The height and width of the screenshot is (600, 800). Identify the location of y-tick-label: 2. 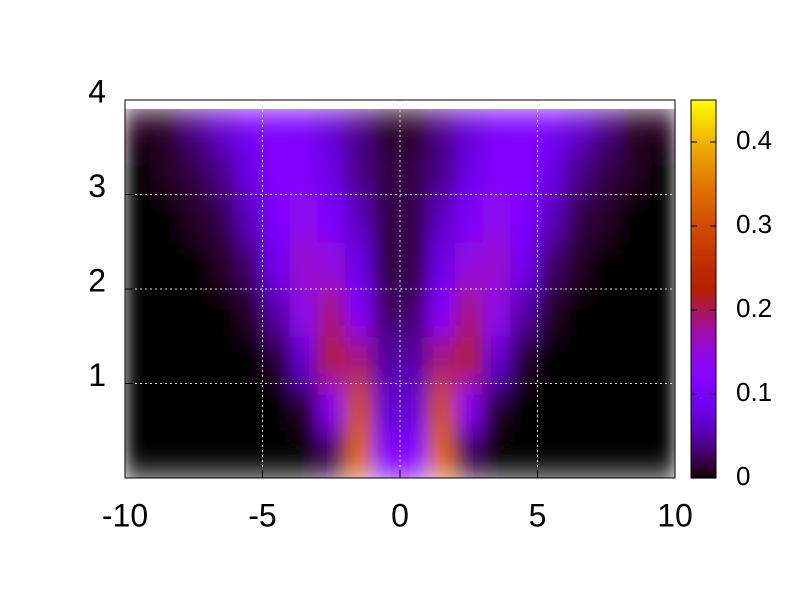
(97, 280).